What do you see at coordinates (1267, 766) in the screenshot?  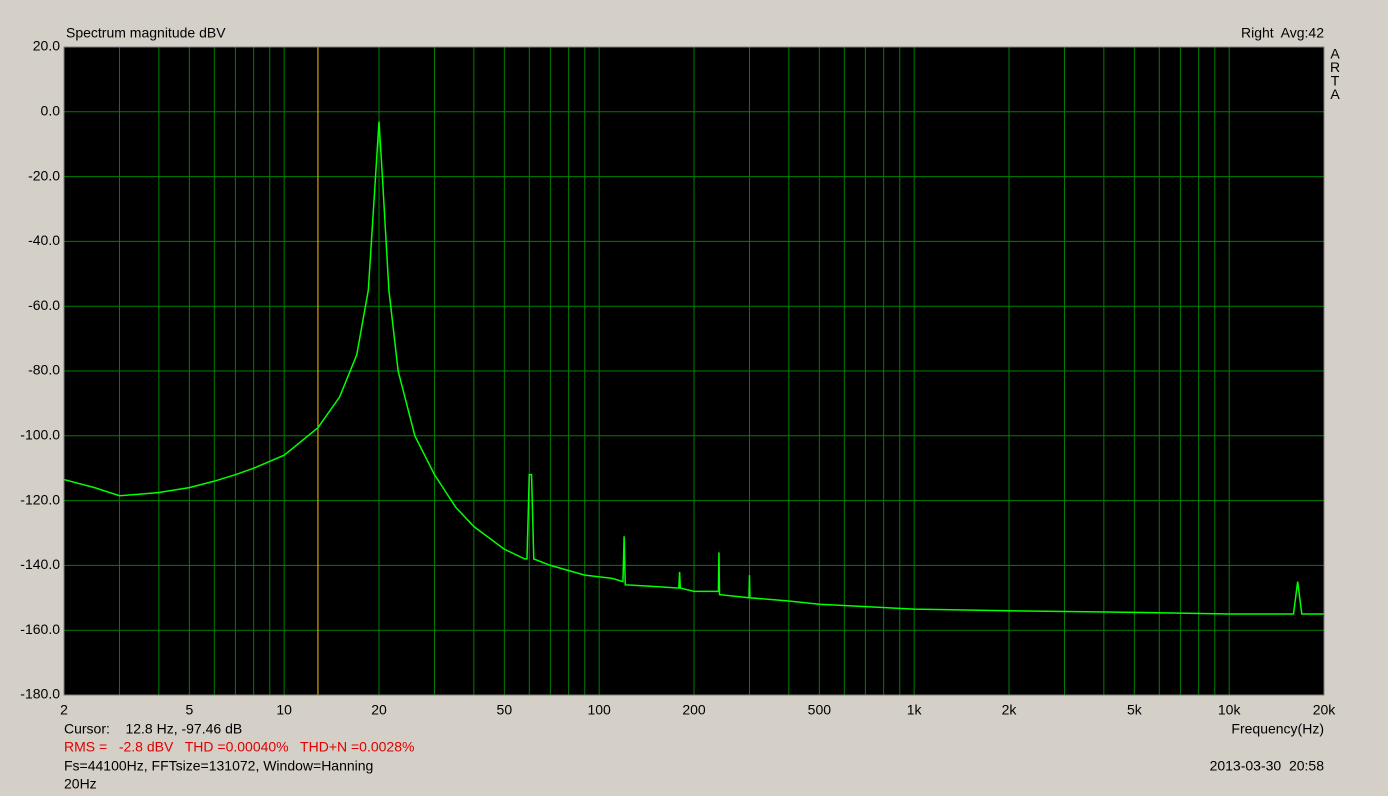 I see `date-text: 2013-03-30 20:58` at bounding box center [1267, 766].